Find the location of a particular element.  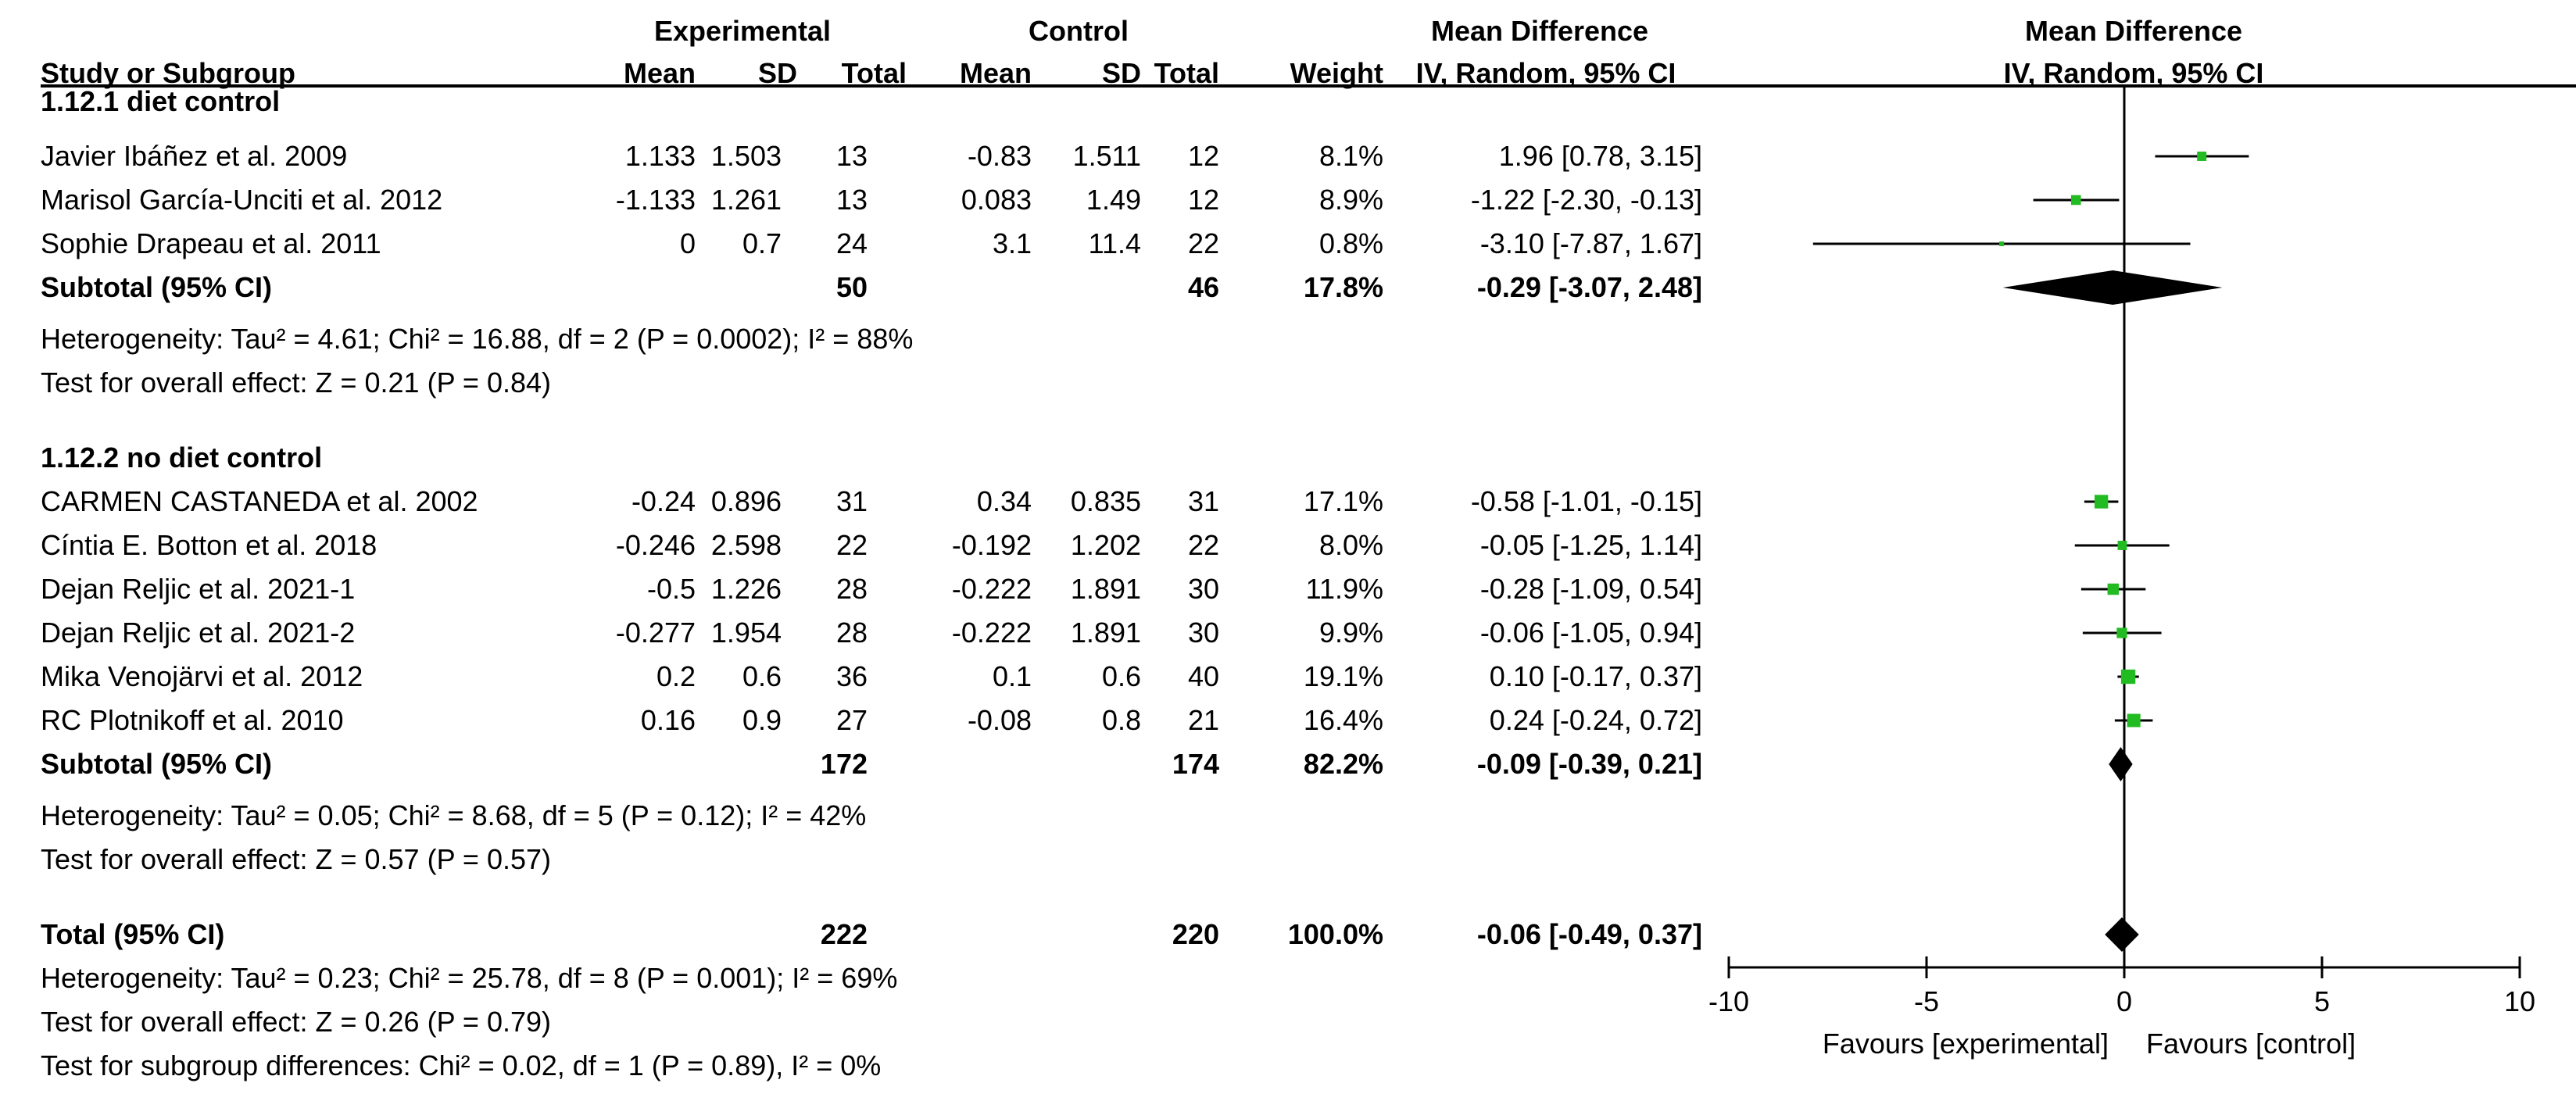

study-e-sd: 0.9 is located at coordinates (762, 720).